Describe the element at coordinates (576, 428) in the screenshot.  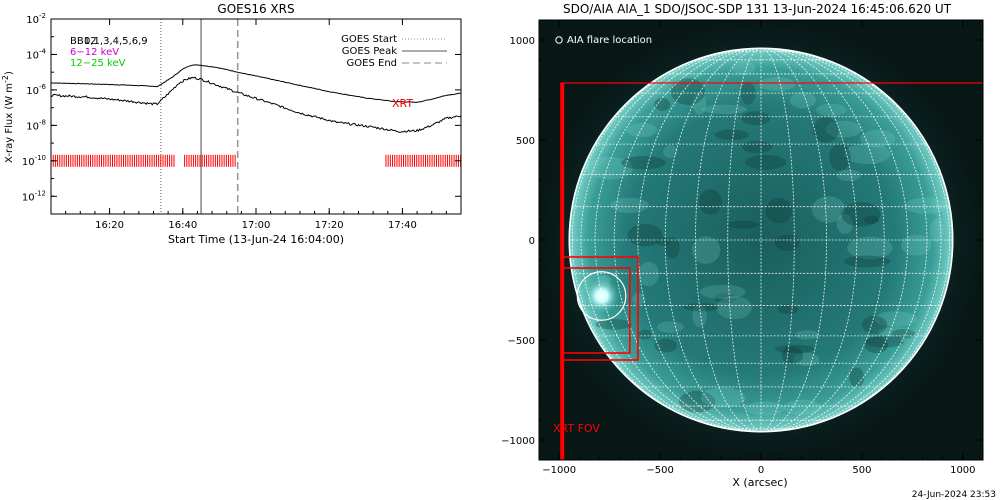
I see `xrt-fov-label: XRT FOV` at that location.